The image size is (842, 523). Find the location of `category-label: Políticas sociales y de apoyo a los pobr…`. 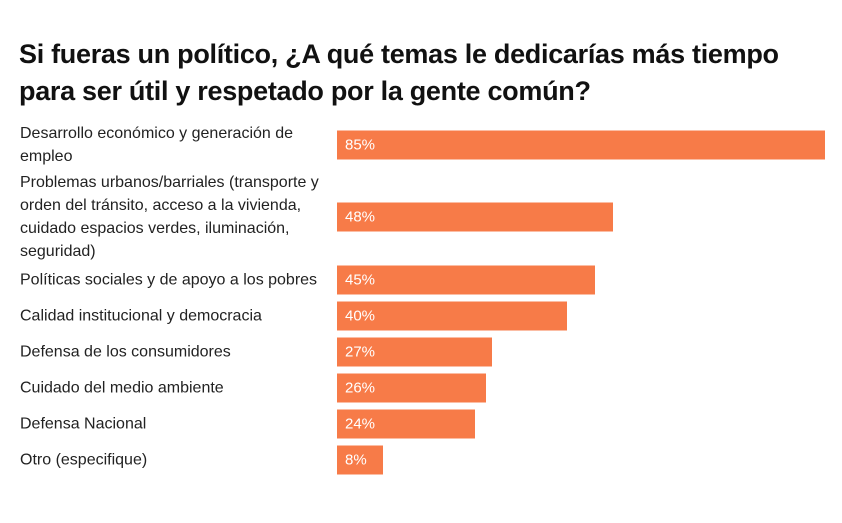

category-label: Políticas sociales y de apoyo a los pobr… is located at coordinates (169, 280).